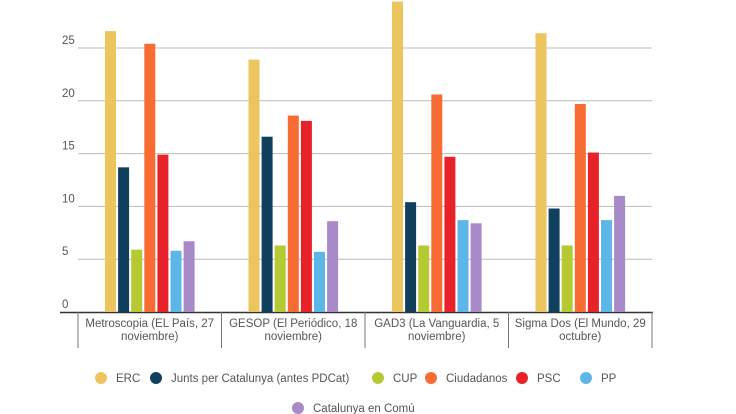 This screenshot has width=736, height=414. I want to click on legend-item: PSC, so click(538, 378).